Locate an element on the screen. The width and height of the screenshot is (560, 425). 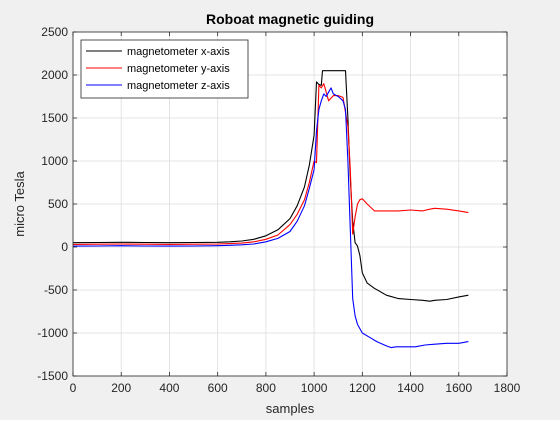
y-axis-label: micro Tesla is located at coordinates (19, 203).